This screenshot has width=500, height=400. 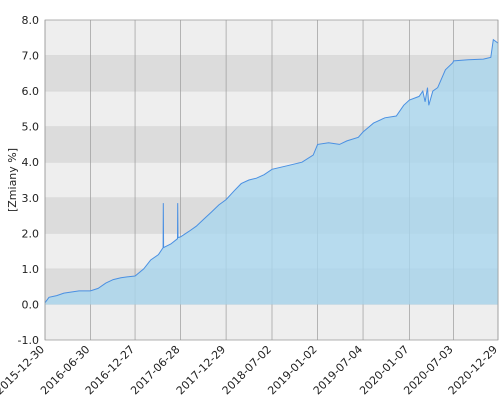 What do you see at coordinates (12, 180) in the screenshot?
I see `y-axis-label: [Zmiany %]` at bounding box center [12, 180].